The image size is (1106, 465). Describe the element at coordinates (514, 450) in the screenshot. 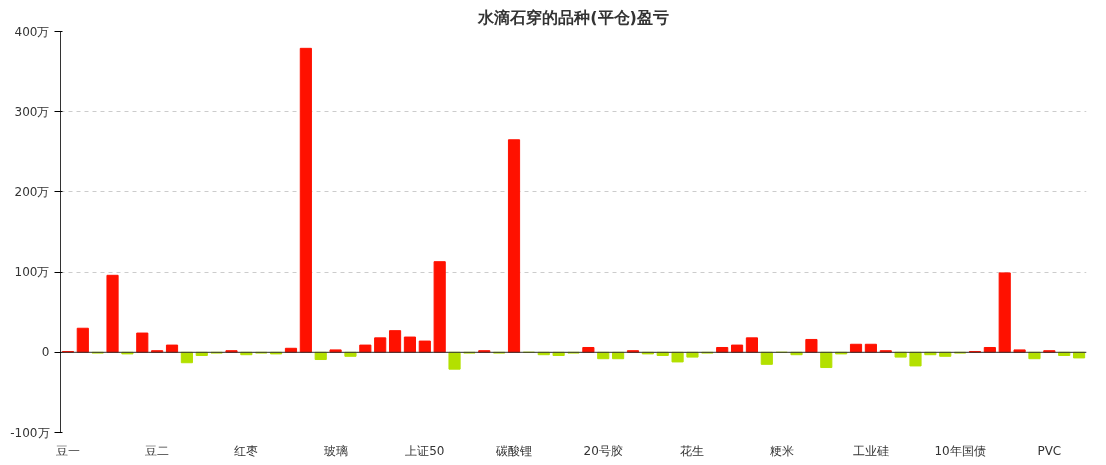

I see `x-tick-label: 碳酸锂` at that location.